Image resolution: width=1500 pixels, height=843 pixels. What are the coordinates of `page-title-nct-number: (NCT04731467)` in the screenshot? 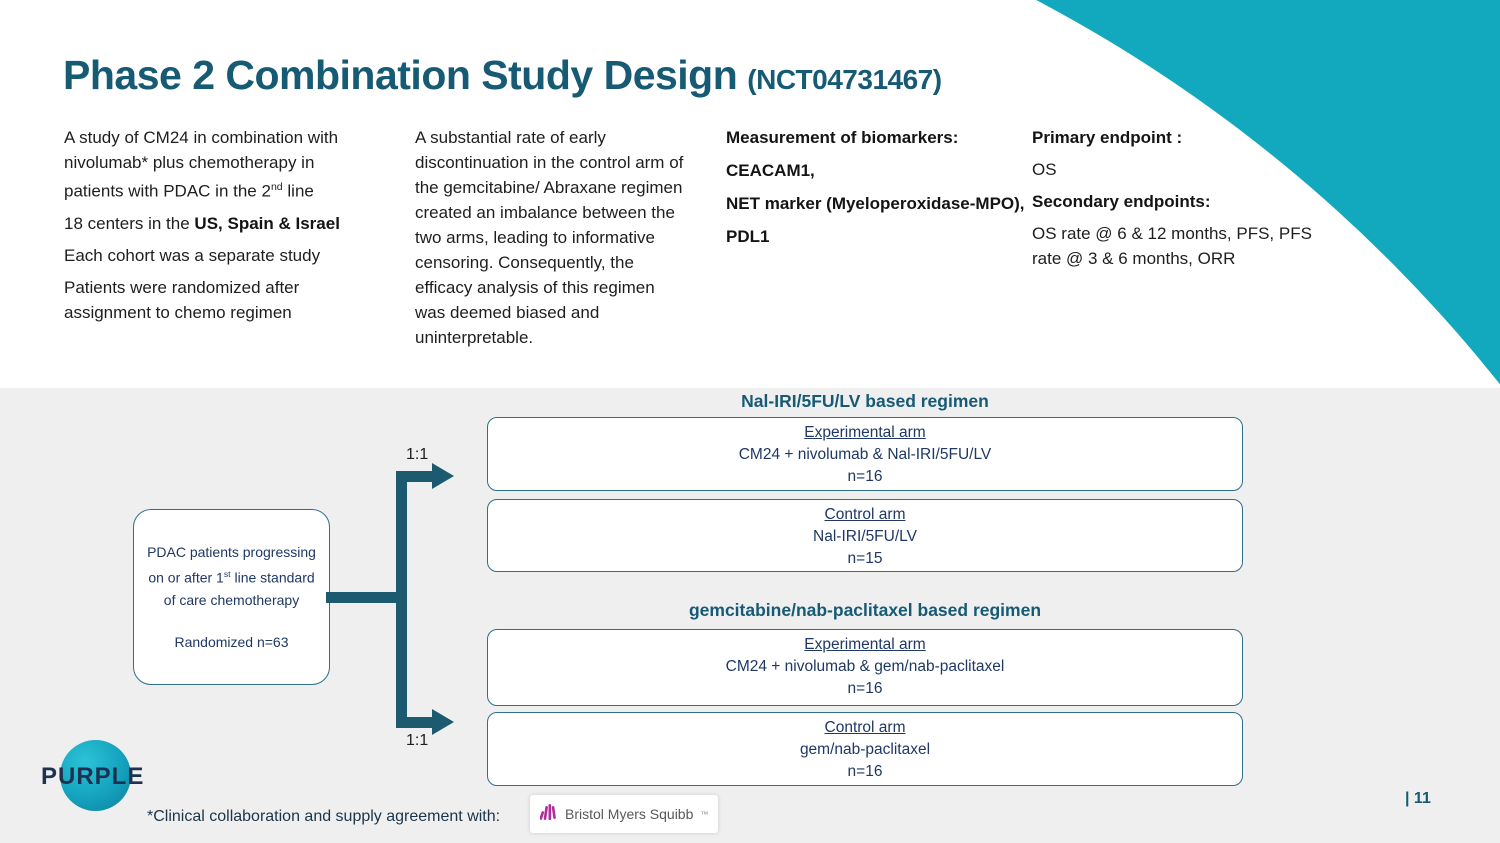 It's located at (844, 79).